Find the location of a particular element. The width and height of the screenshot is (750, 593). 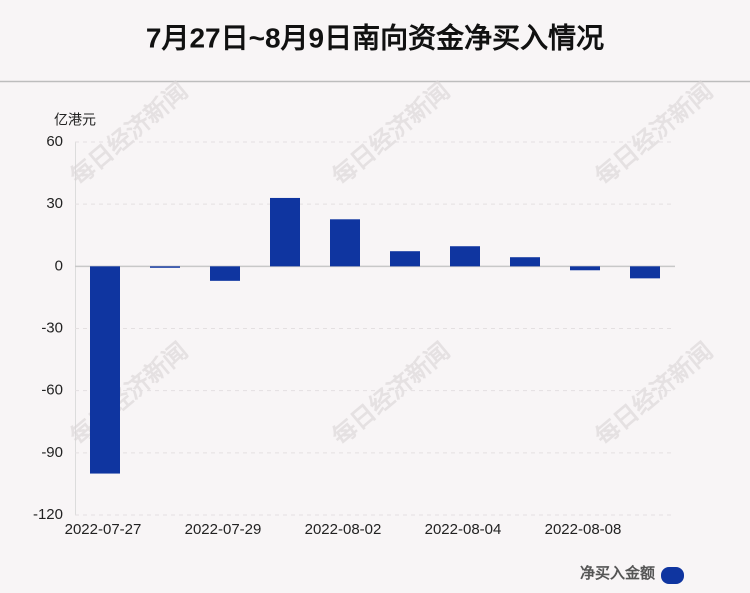

y-tick-label: -30 is located at coordinates (52, 327).